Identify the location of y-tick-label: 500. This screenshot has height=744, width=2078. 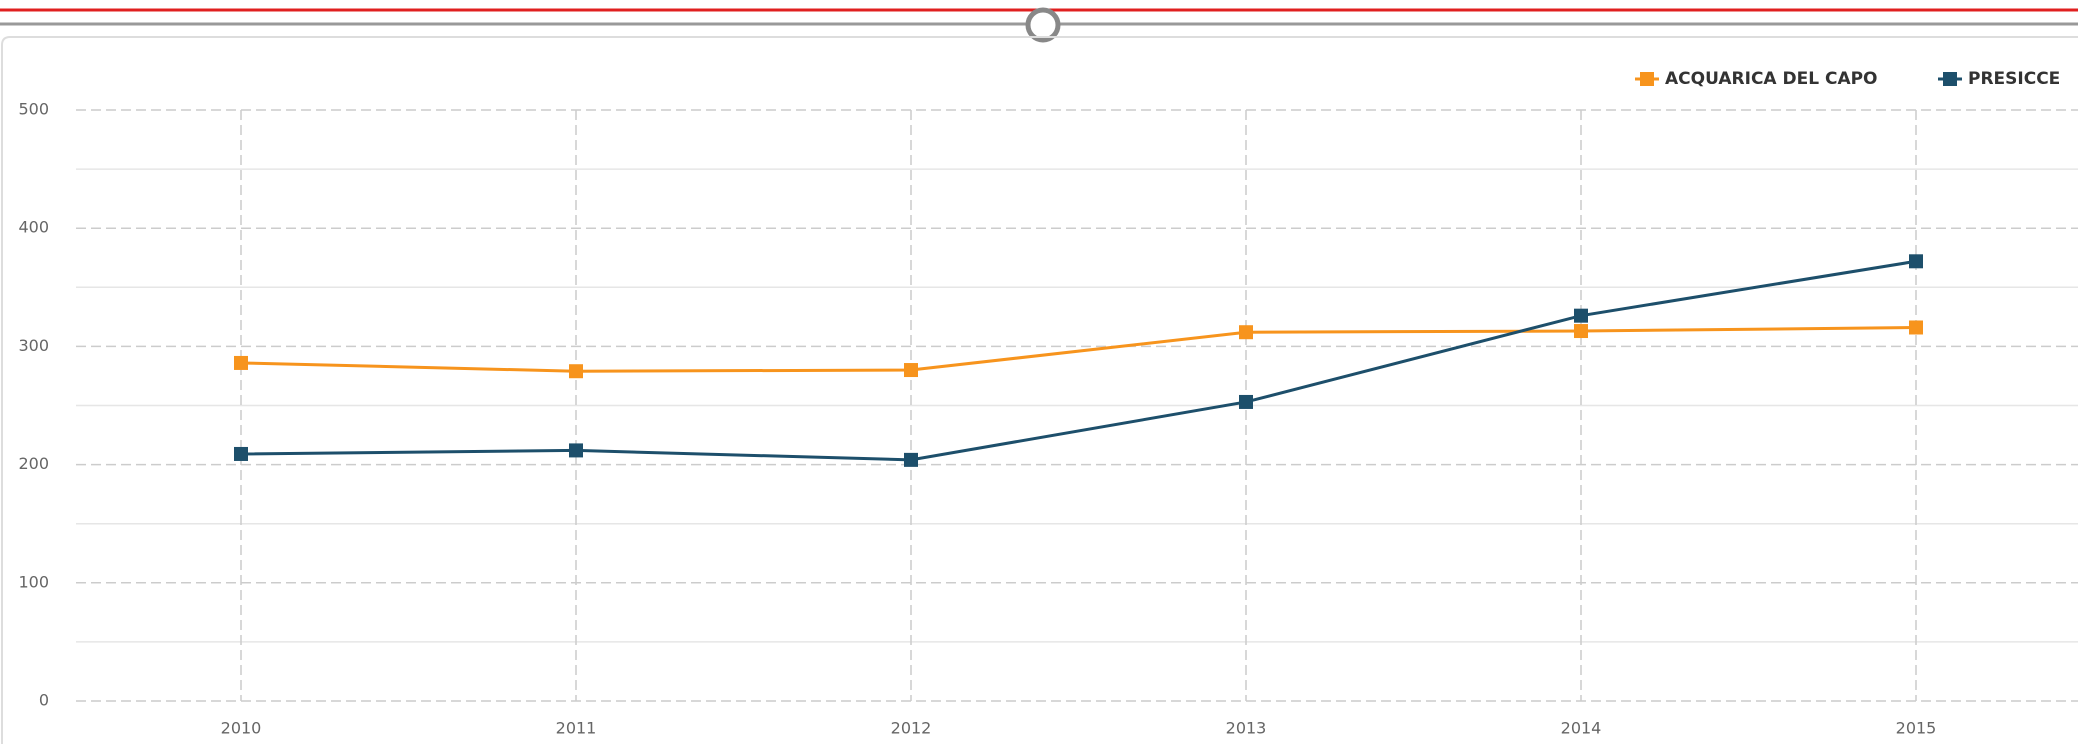
(33, 109).